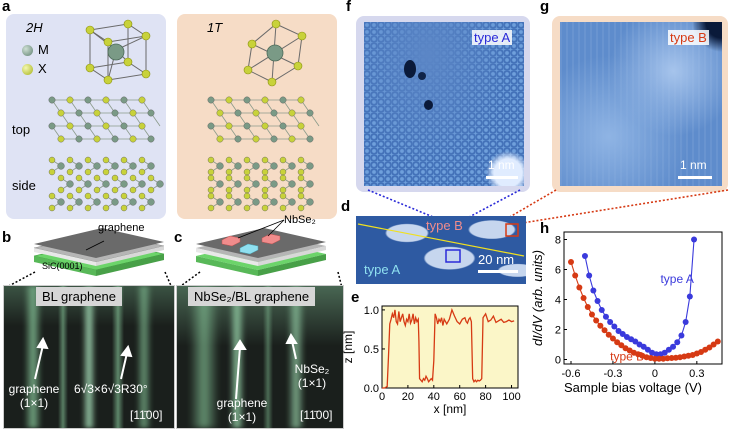 The image size is (730, 429). I want to click on rheed-b-graphene-streak-label: graphene (1×1), so click(34, 396).